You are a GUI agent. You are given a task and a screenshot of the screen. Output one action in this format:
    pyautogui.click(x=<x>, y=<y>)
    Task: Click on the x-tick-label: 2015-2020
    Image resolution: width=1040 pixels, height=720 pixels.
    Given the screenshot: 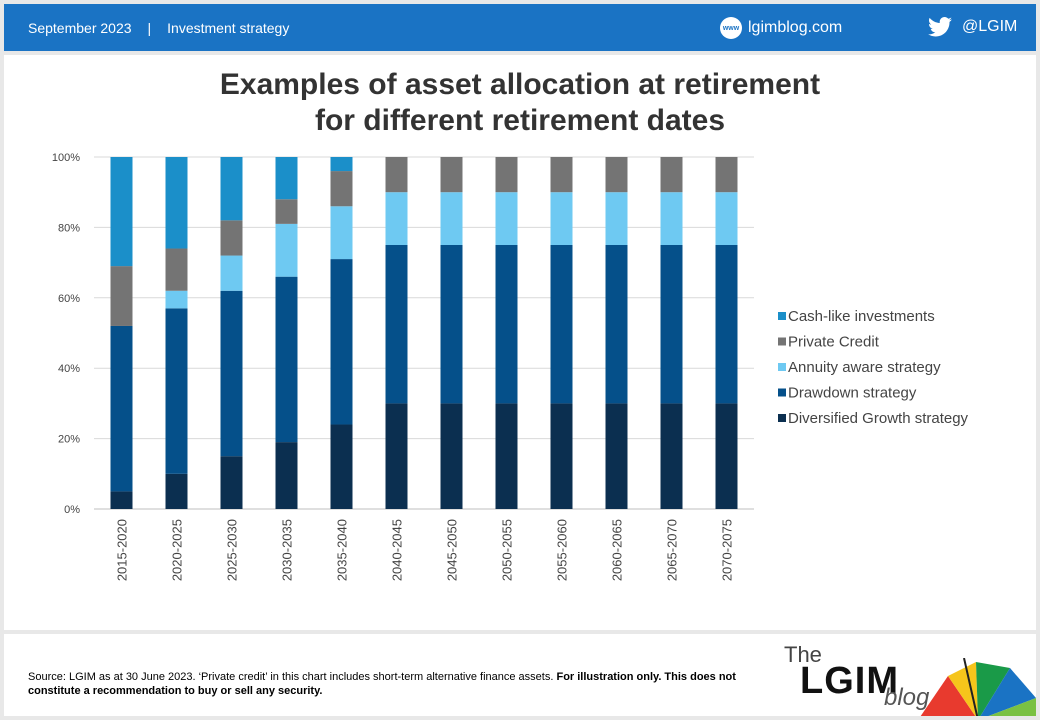 What is the action you would take?
    pyautogui.click(x=122, y=550)
    